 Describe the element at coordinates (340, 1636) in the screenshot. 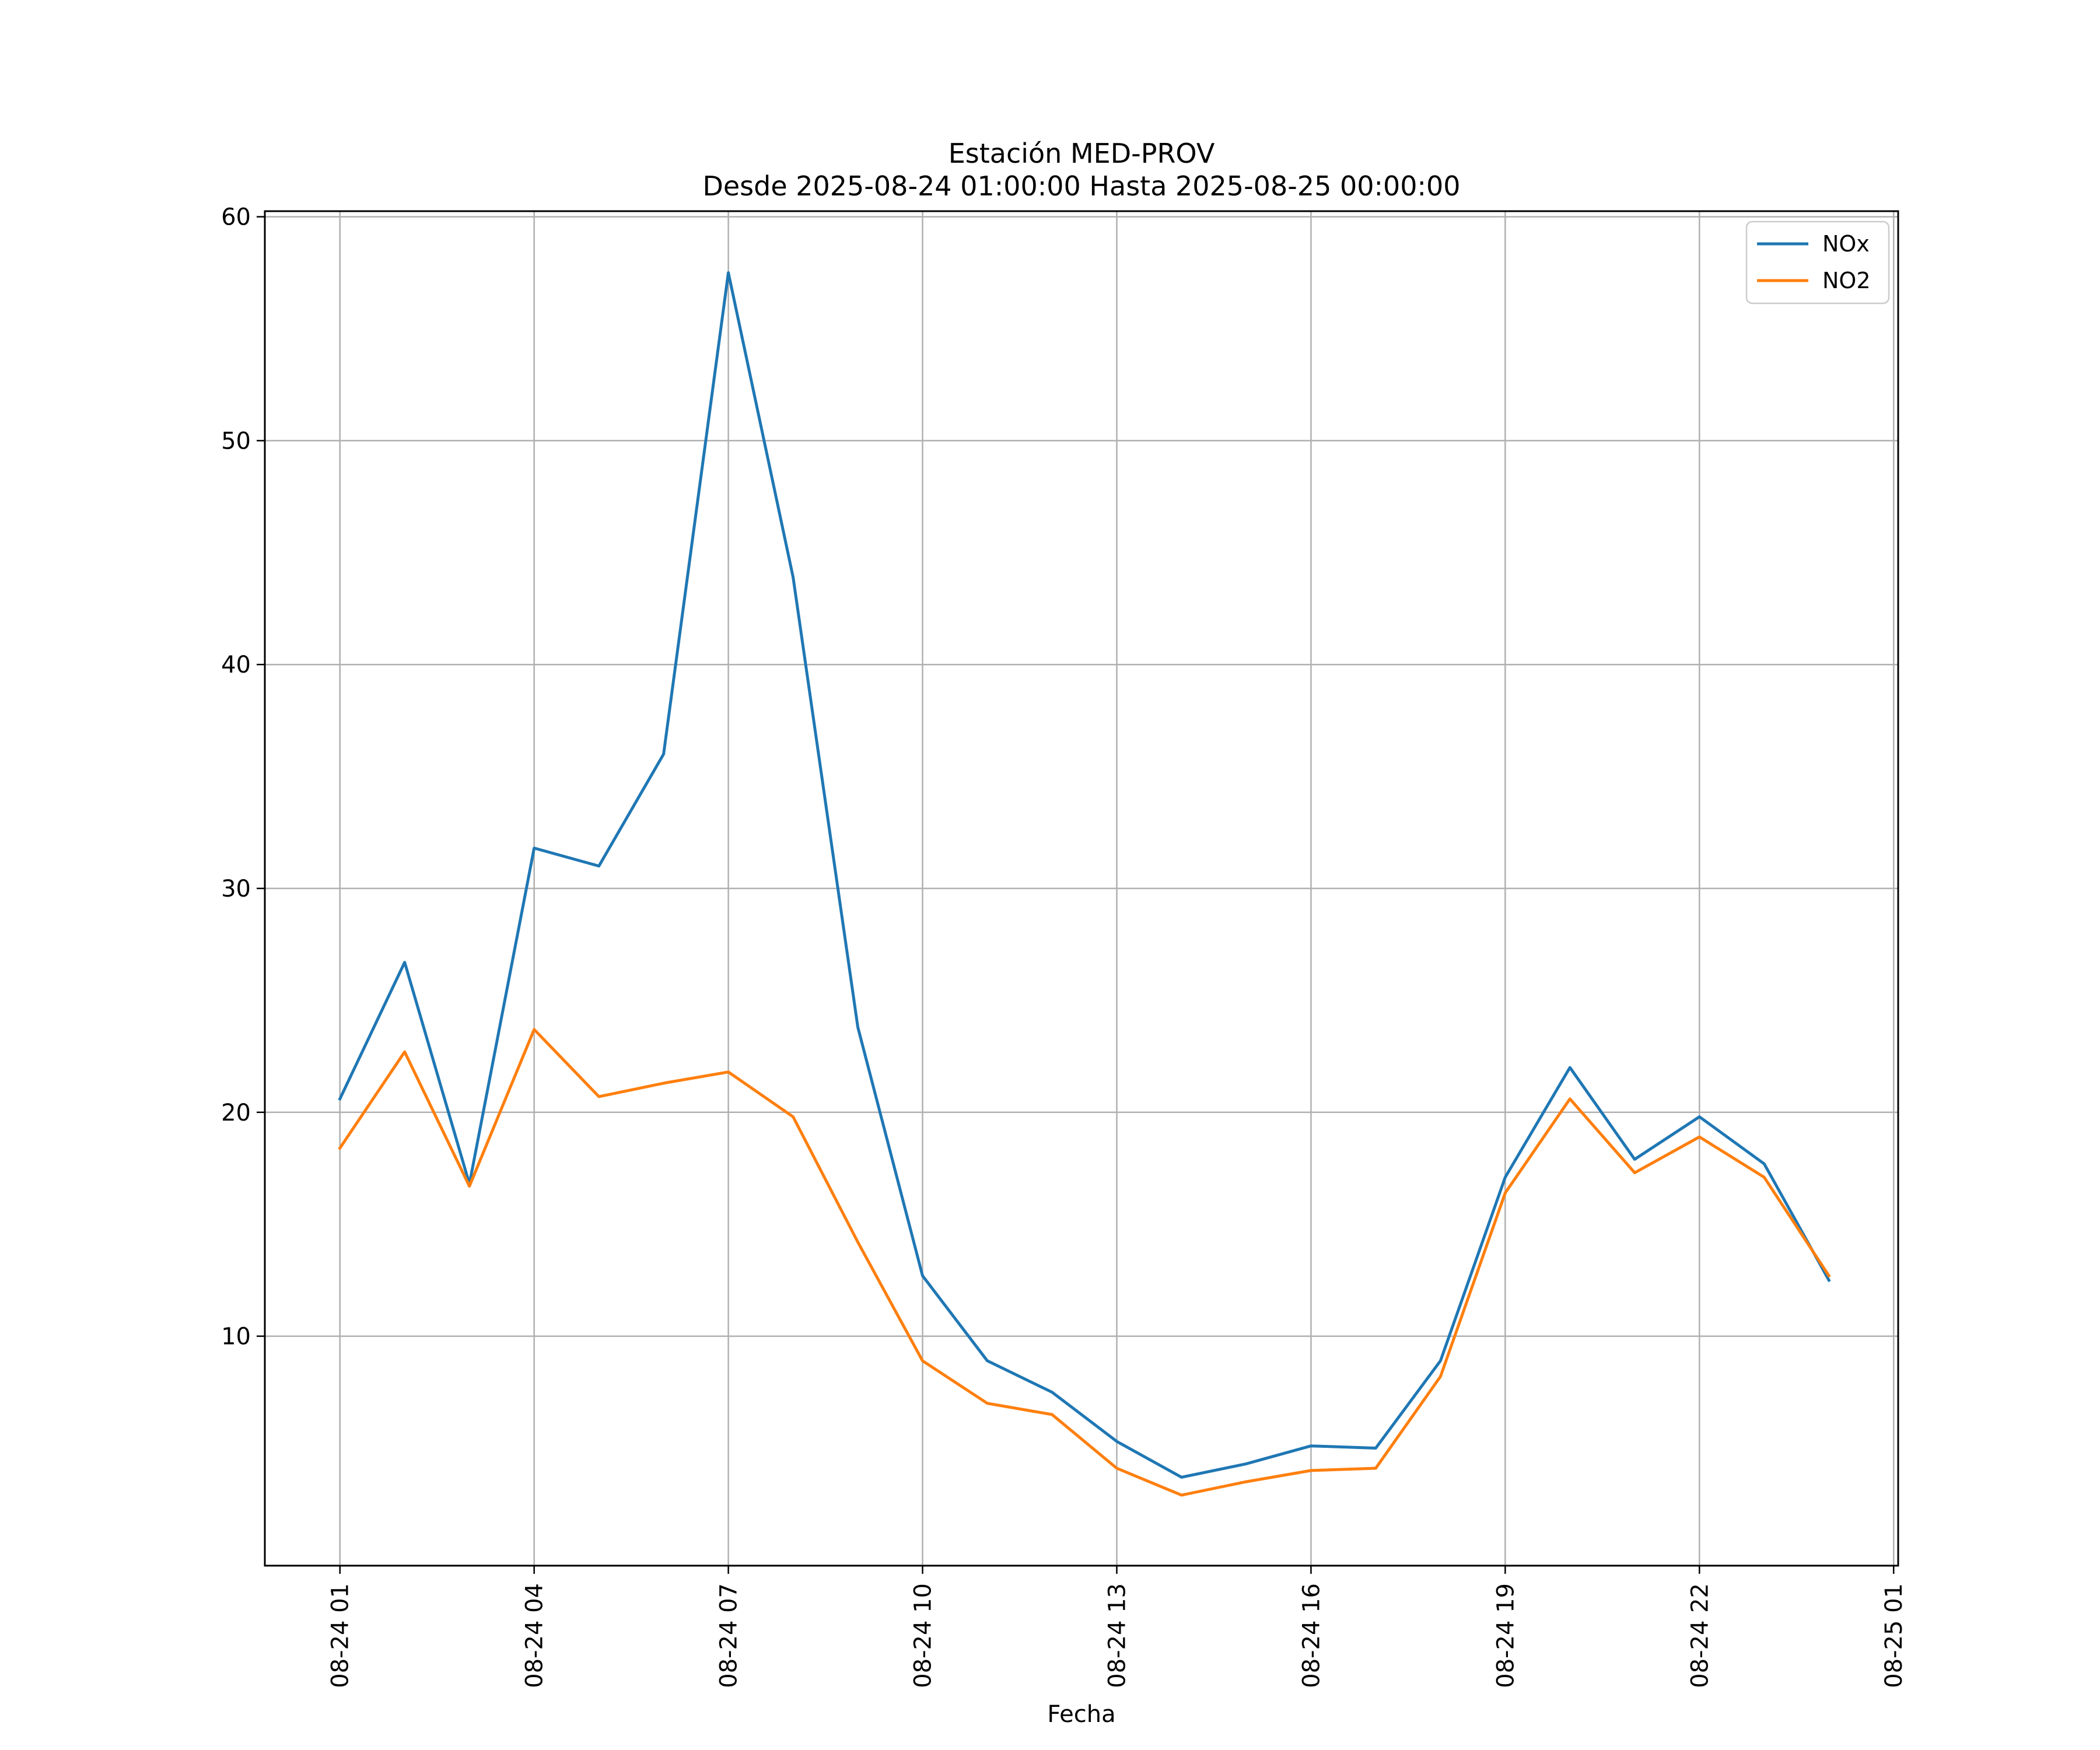

I see `x-tick-label: 08-24 01` at that location.